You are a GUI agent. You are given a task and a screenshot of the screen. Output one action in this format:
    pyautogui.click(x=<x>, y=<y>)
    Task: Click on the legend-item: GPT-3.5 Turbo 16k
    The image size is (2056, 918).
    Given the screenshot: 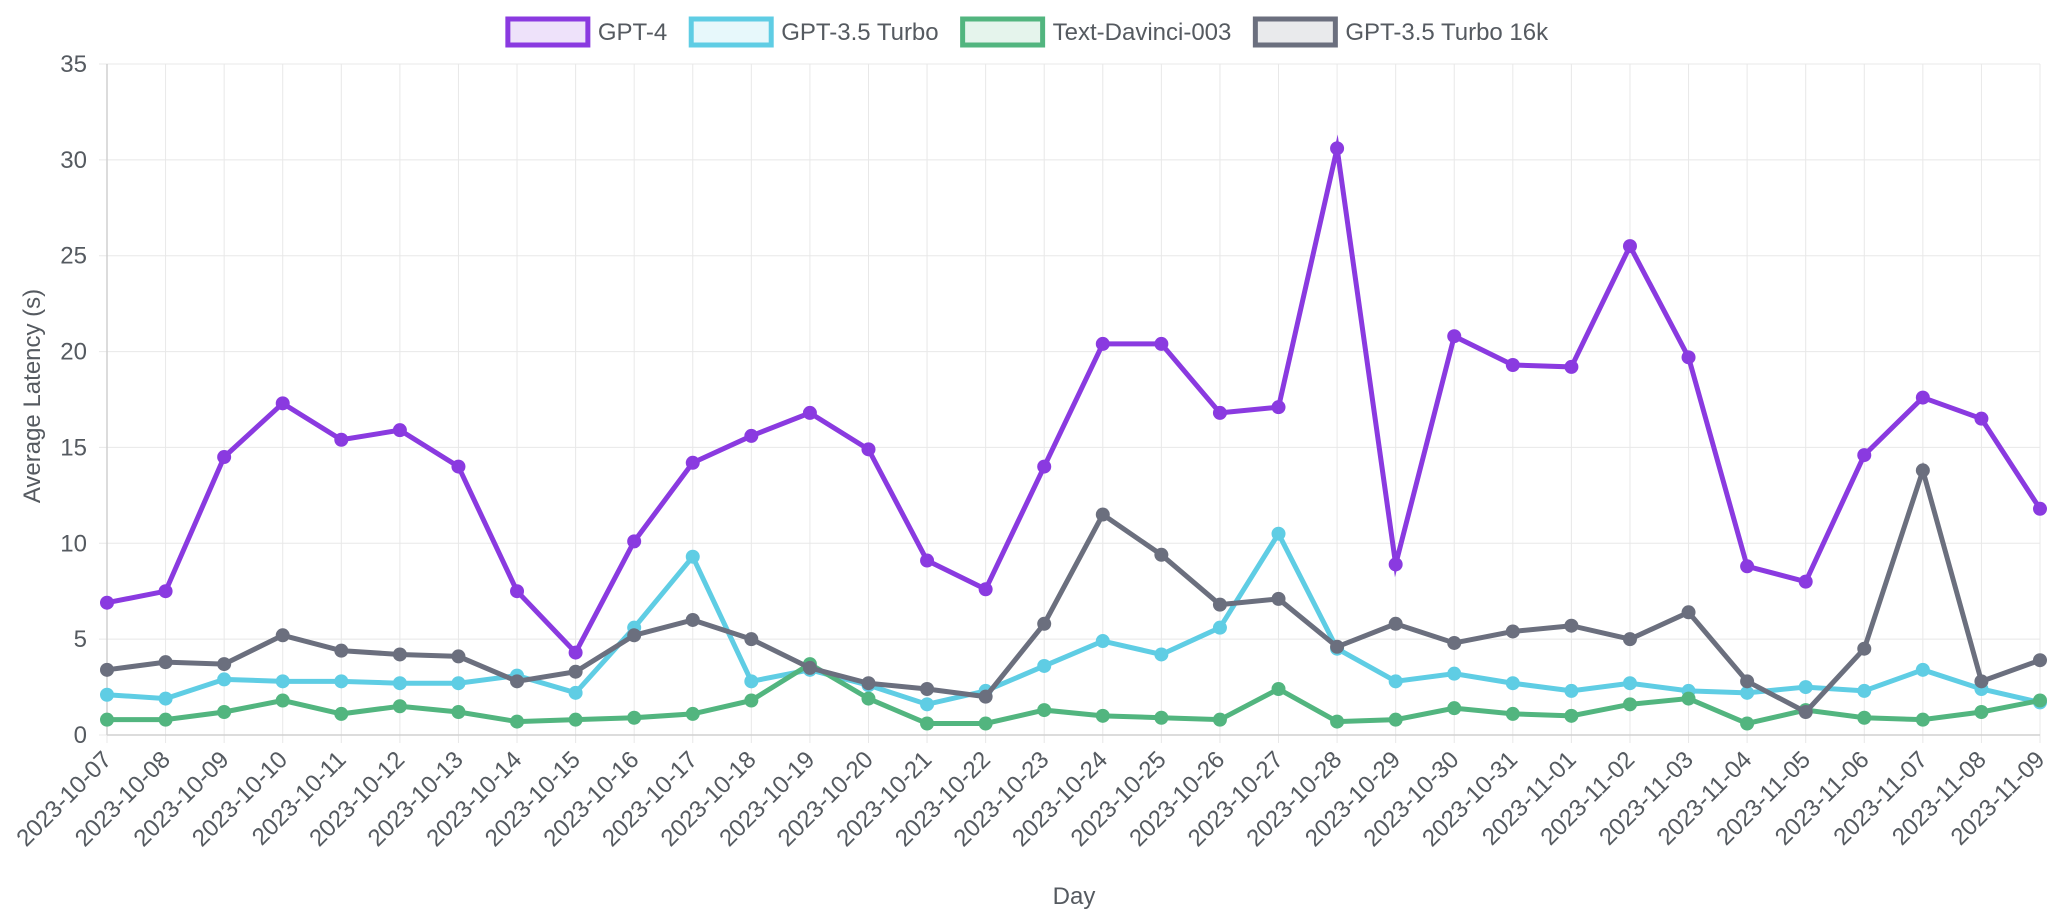 What is the action you would take?
    pyautogui.click(x=1400, y=32)
    